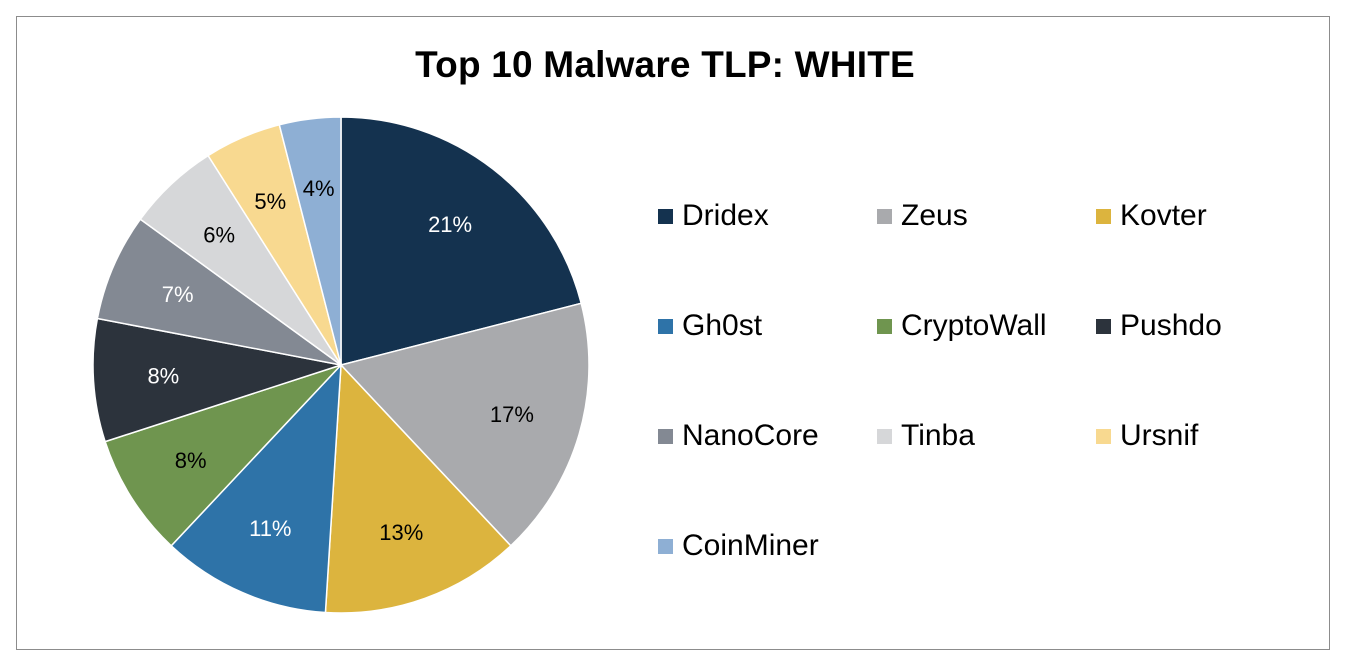  What do you see at coordinates (665, 64) in the screenshot?
I see `chart-title: Top 10 Malware TLP: WHITE` at bounding box center [665, 64].